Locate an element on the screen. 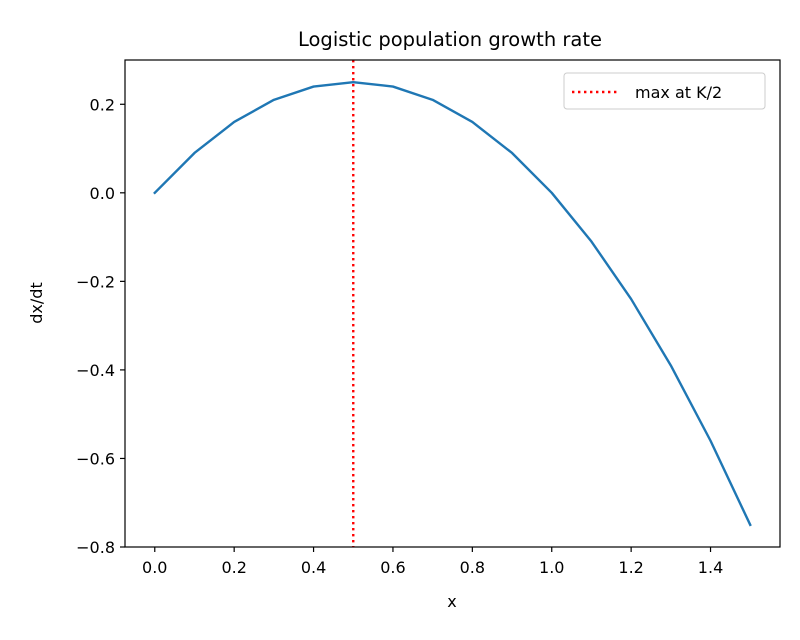 The image size is (800, 640). y-tick-label: −0.4 is located at coordinates (95, 370).